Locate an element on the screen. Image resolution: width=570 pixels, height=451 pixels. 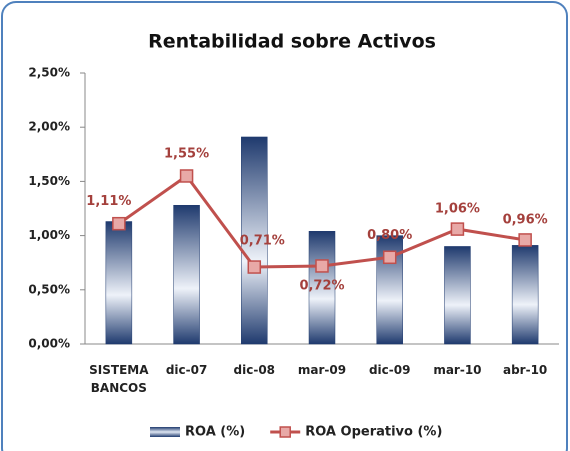
legend-swatch is located at coordinates (165, 432).